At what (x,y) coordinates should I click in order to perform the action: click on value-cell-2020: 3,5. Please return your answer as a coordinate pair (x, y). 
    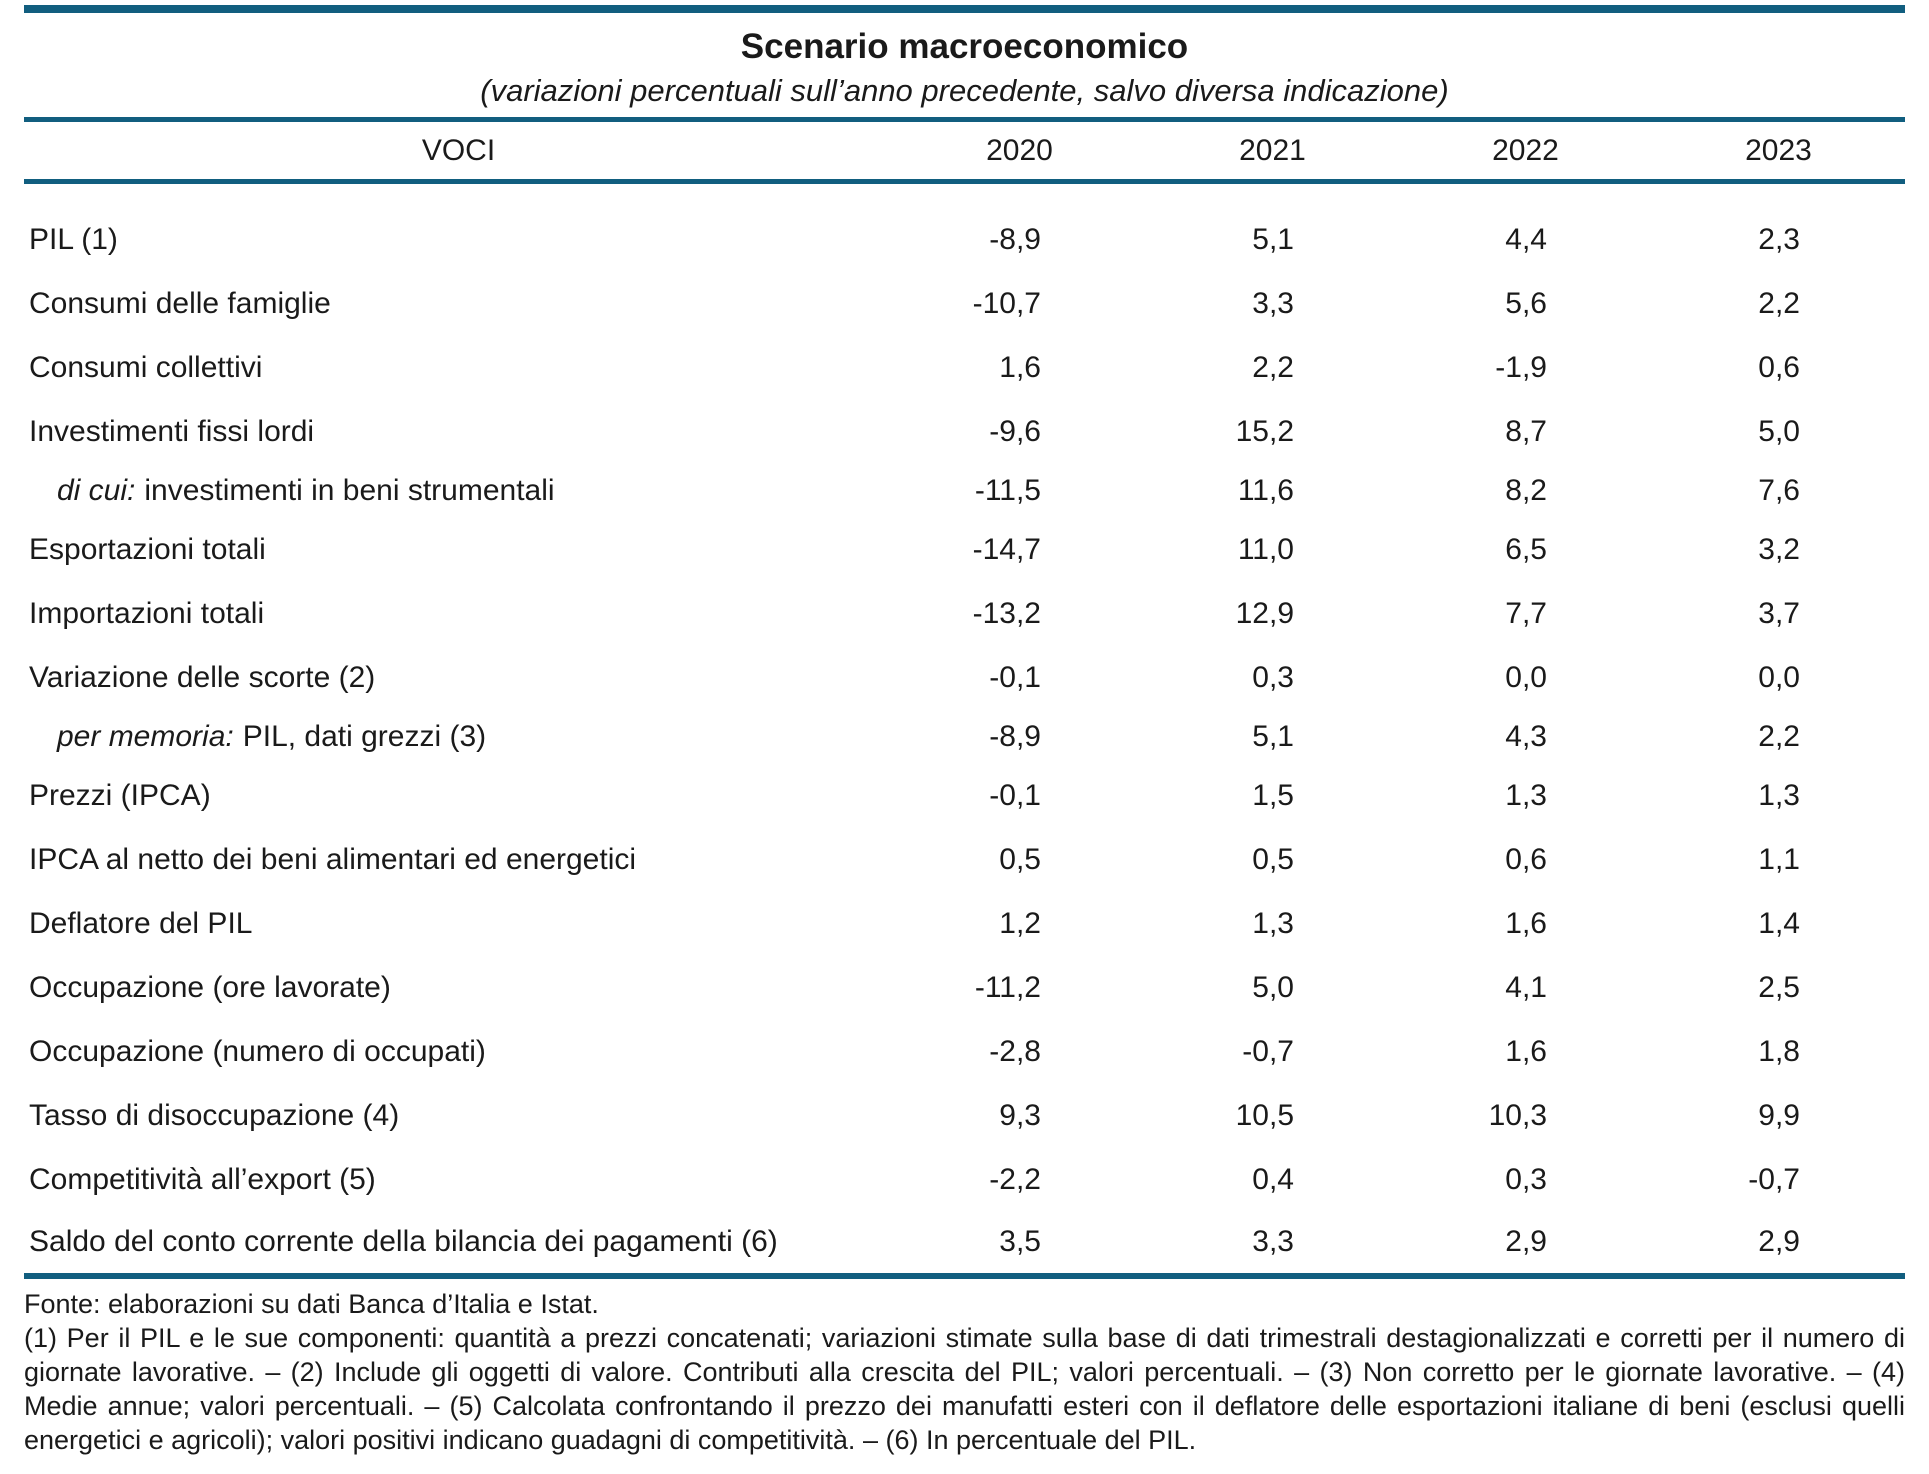
    Looking at the image, I should click on (1020, 1241).